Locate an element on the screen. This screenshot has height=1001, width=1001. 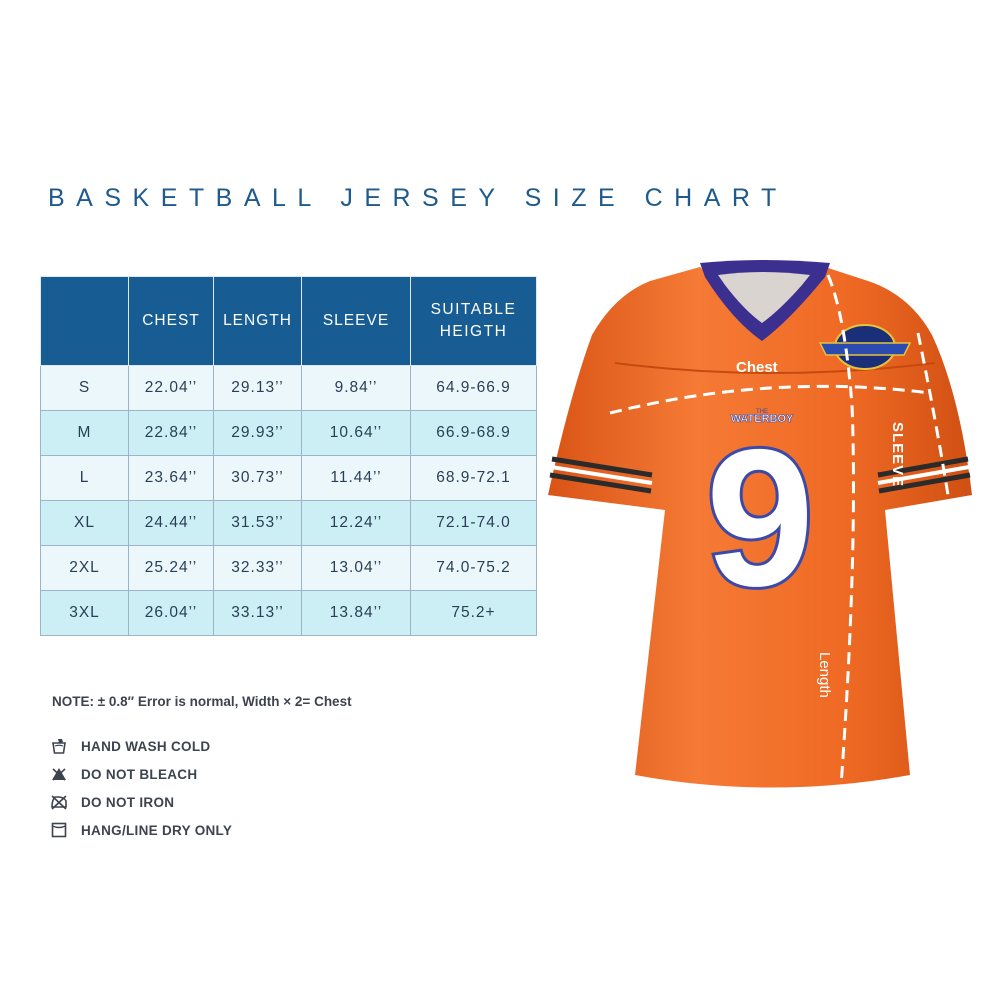
table-row: 3XL 26.04’’ 33.13’’ 13.84’’ 75.2+ is located at coordinates (288, 613).